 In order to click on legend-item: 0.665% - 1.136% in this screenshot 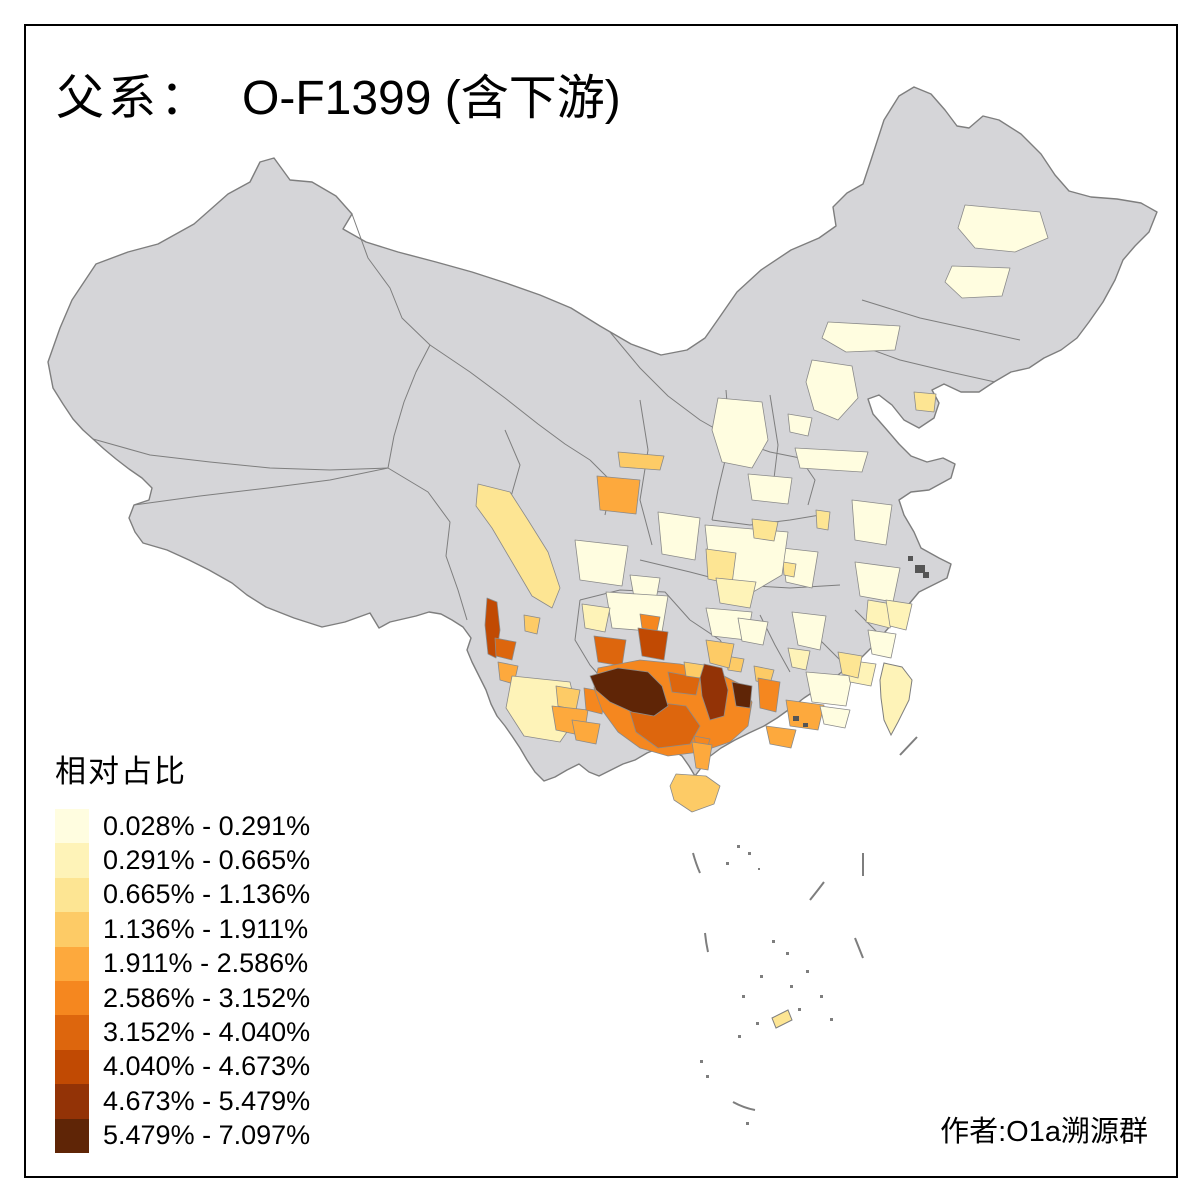, I will do `click(183, 895)`.